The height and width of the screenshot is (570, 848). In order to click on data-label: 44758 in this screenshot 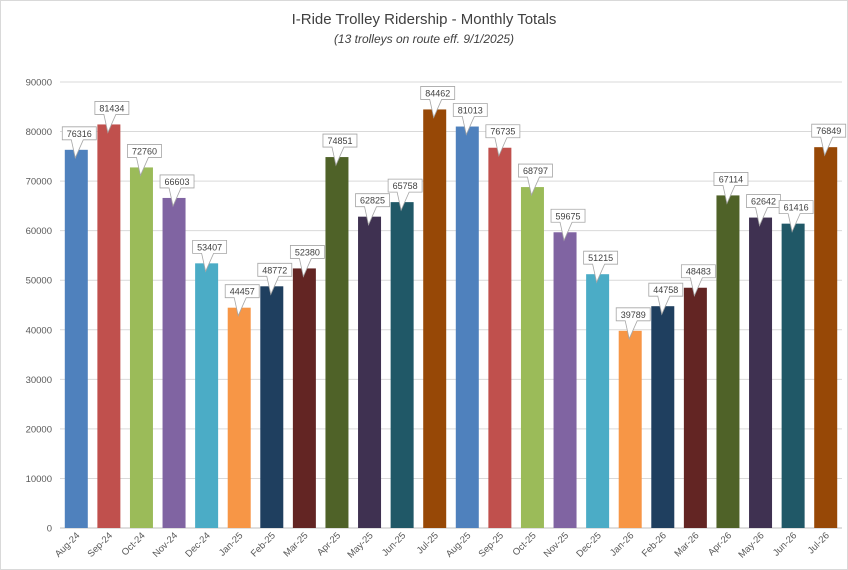, I will do `click(665, 290)`.